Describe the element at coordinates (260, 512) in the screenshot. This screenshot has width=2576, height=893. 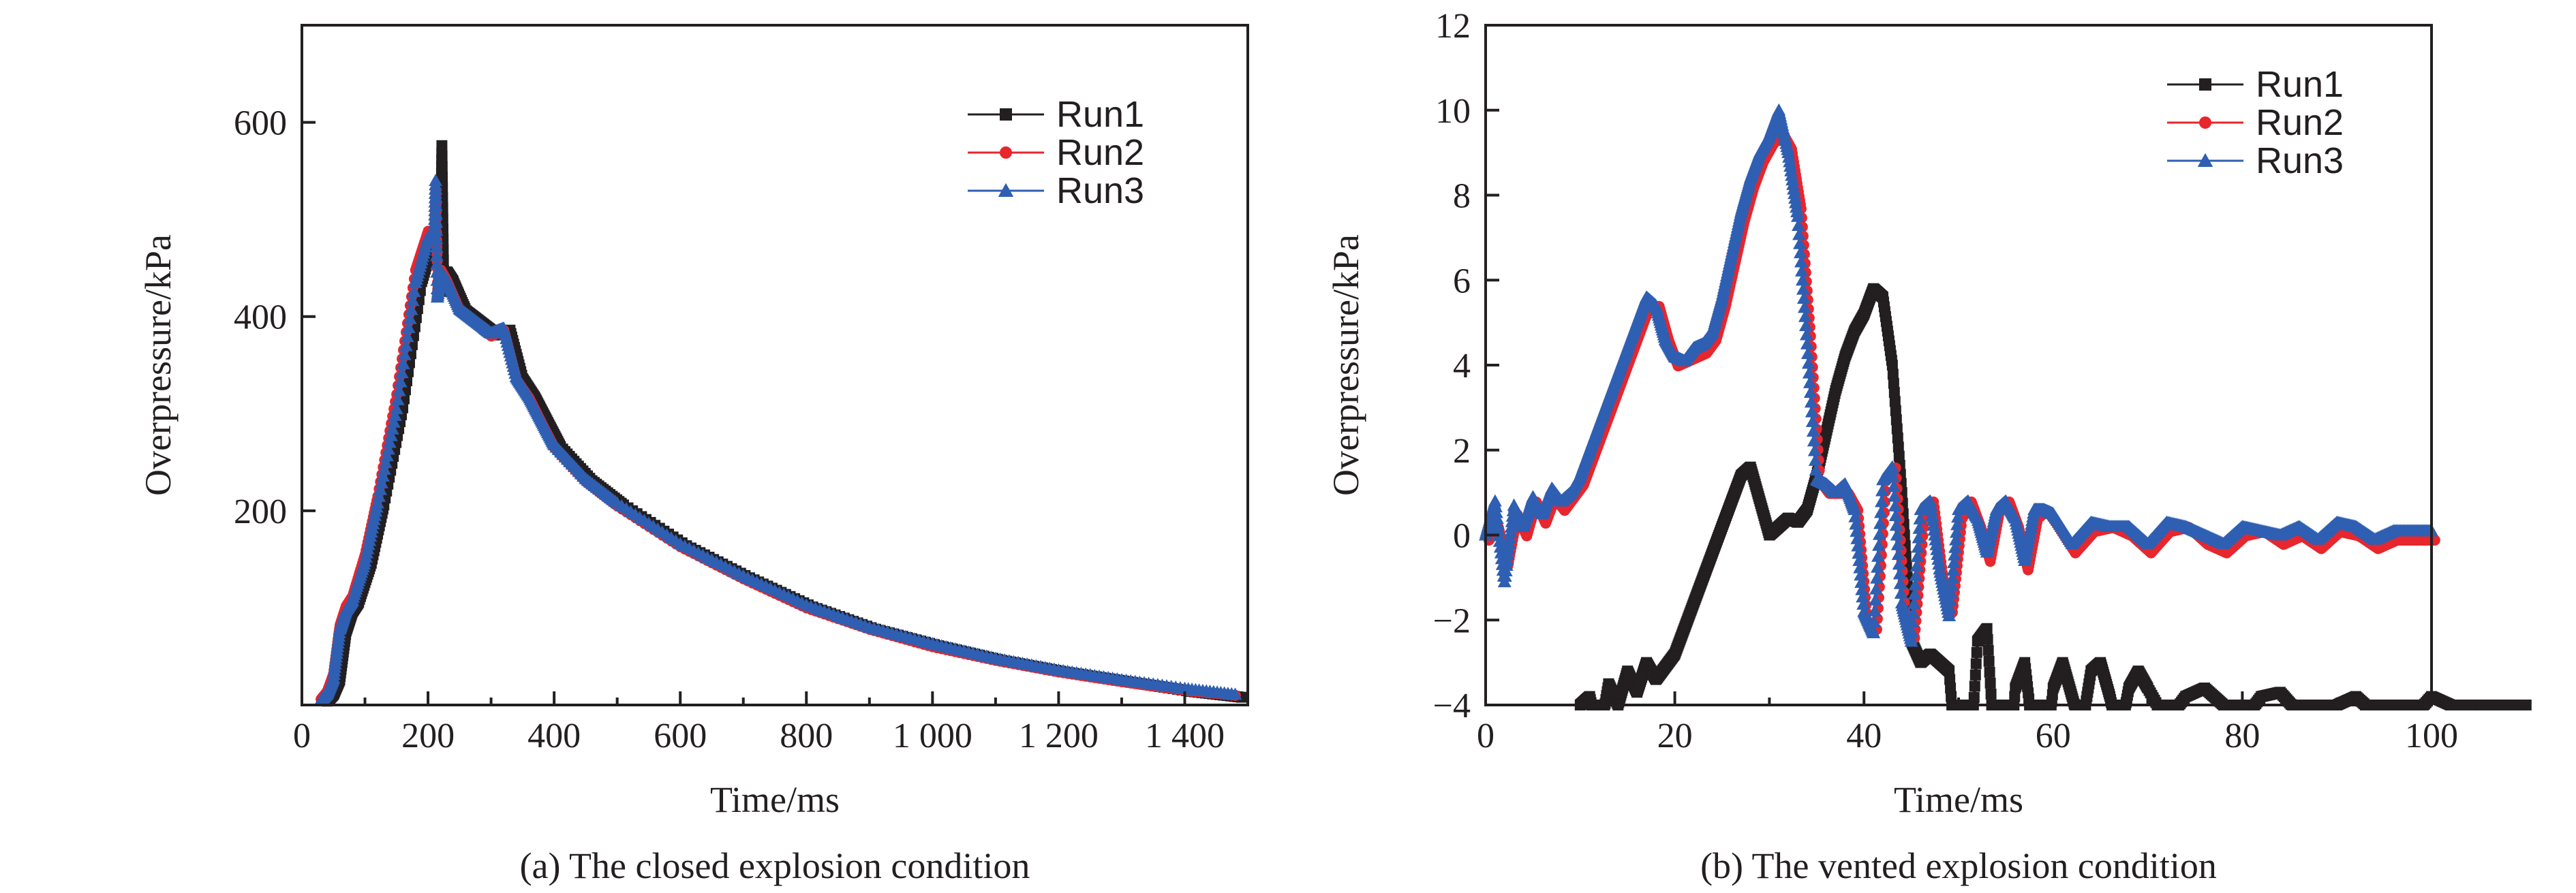
I see `y-tick-label: 200` at that location.